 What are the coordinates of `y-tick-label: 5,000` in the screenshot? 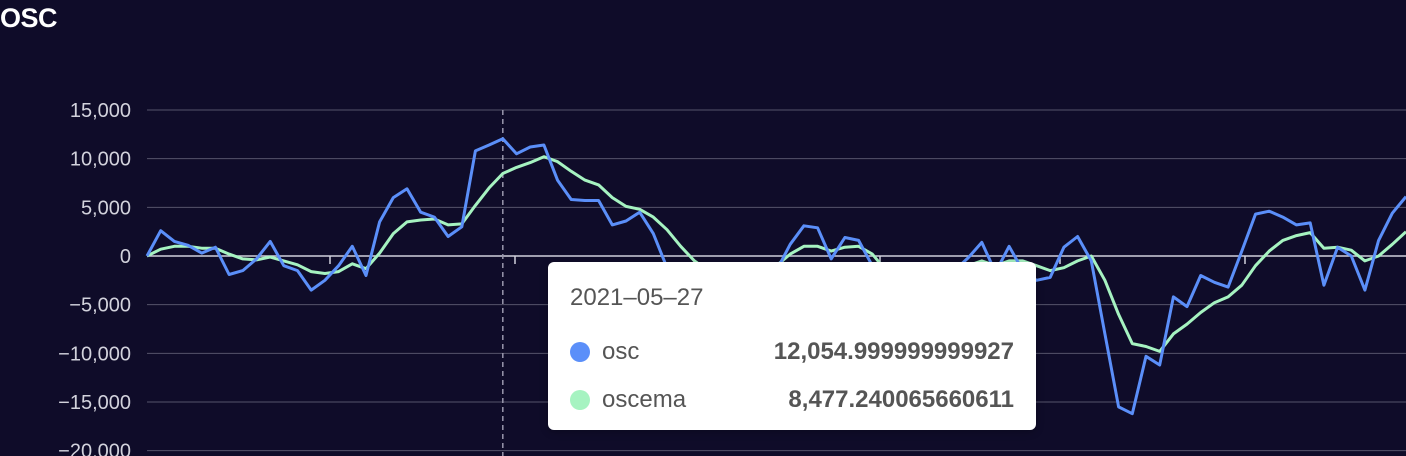 It's located at (106, 208).